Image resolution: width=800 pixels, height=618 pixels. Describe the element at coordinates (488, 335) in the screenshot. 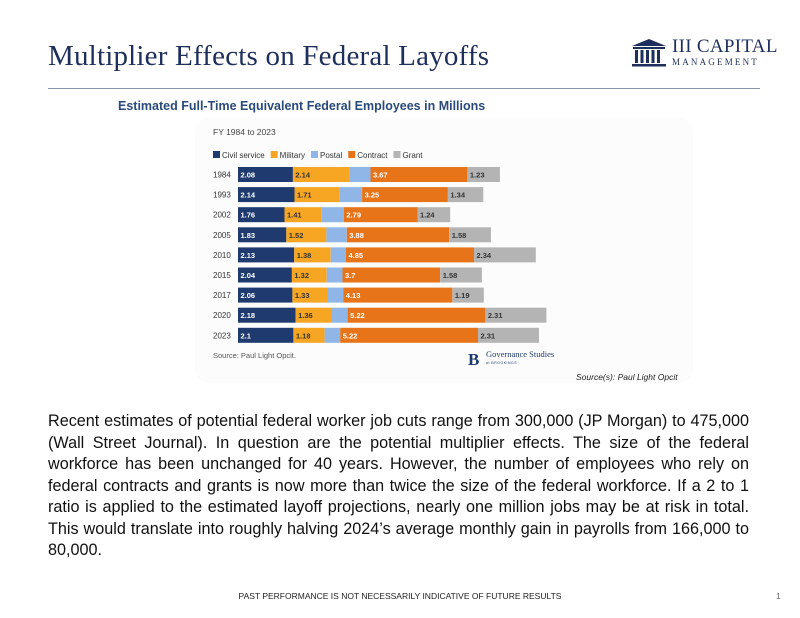

I see `data-label-2023-grant: 2.31` at that location.